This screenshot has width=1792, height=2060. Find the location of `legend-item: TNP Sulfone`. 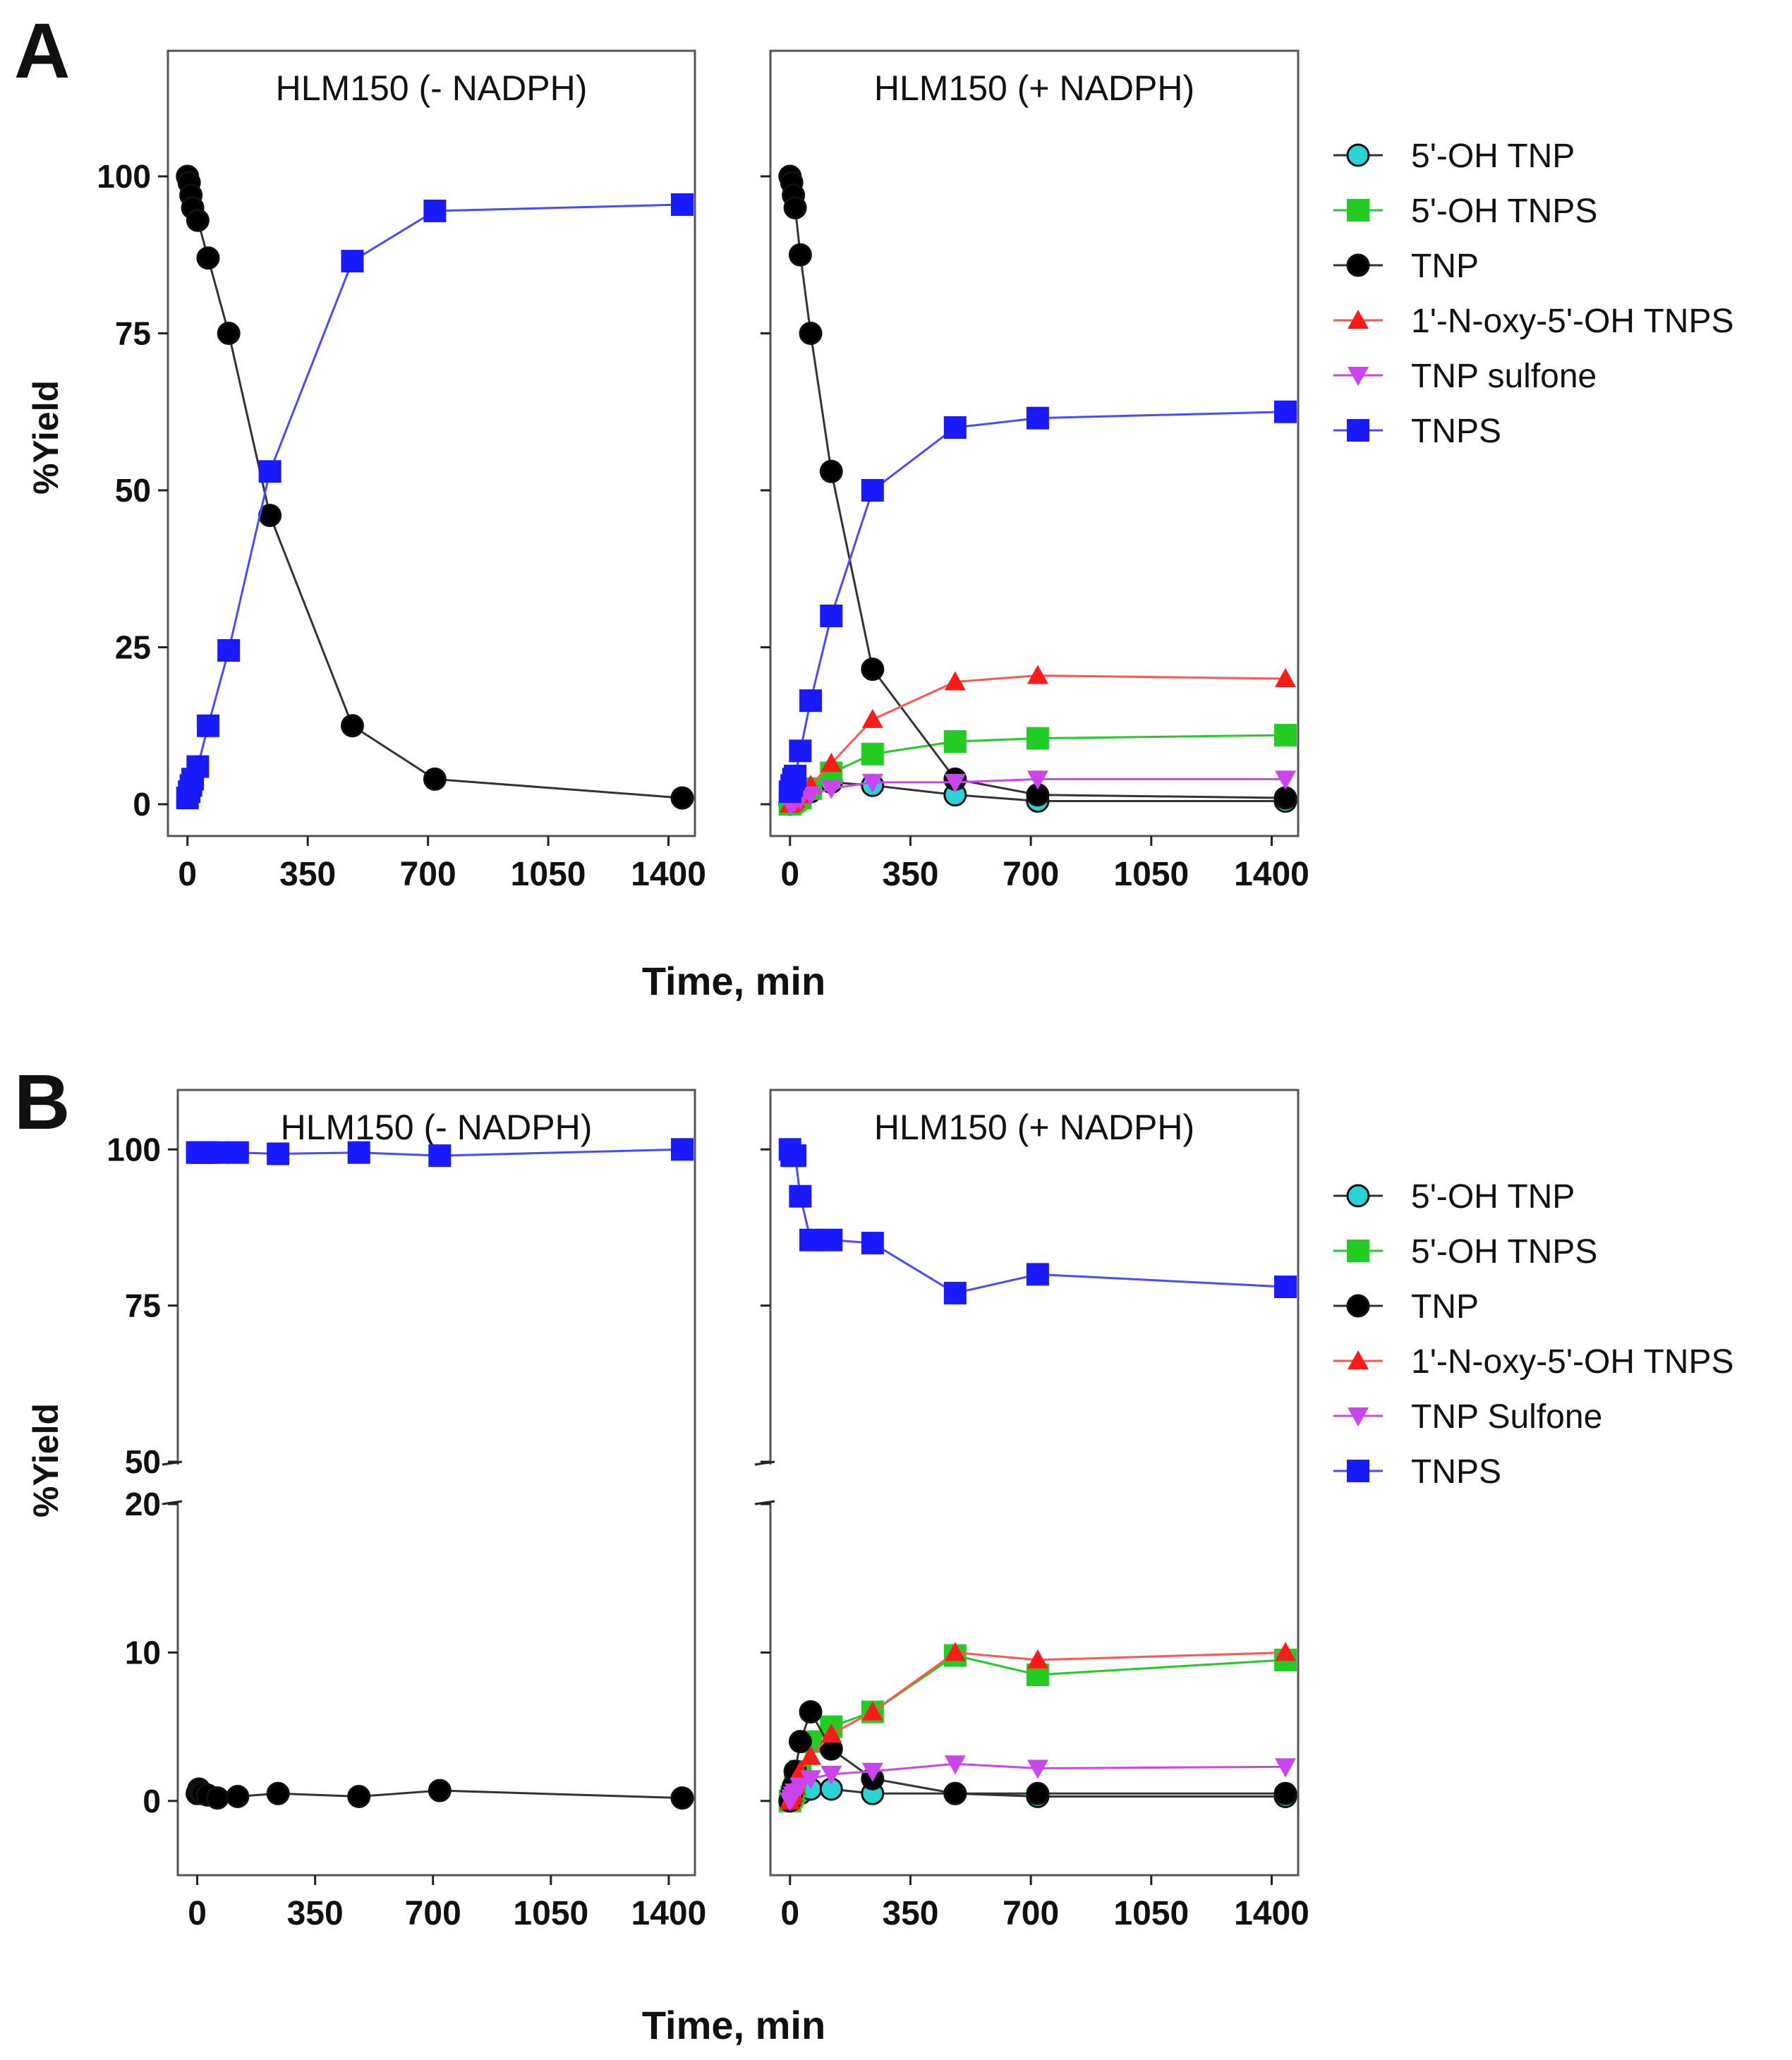

legend-item: TNP Sulfone is located at coordinates (1467, 1417).